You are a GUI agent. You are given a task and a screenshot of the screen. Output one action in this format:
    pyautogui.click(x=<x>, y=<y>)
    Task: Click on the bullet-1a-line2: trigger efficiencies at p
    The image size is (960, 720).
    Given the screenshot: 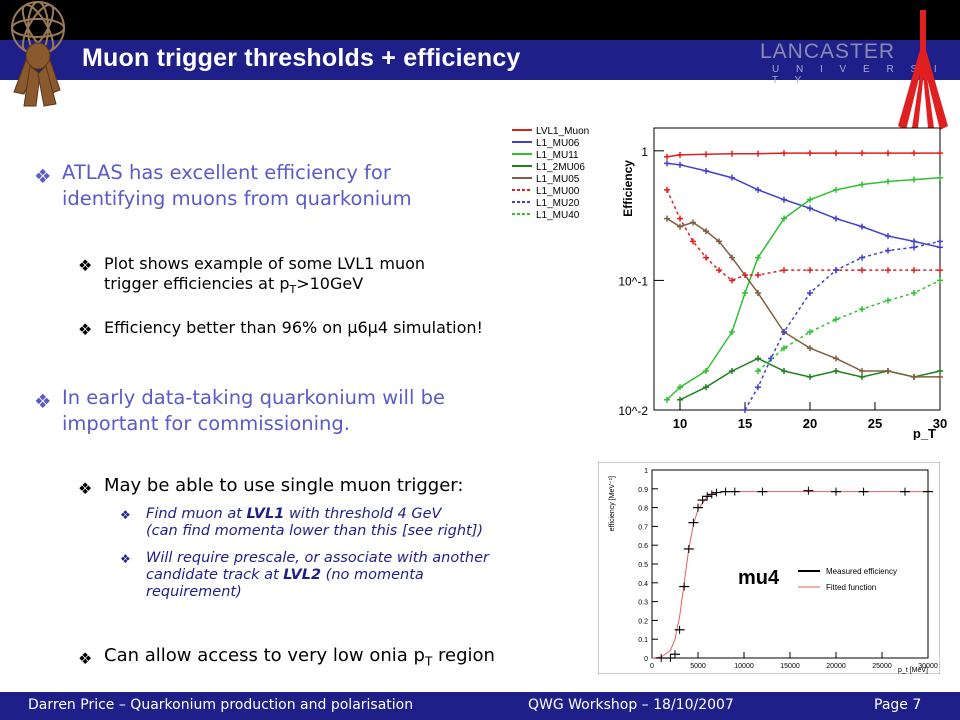 What is the action you would take?
    pyautogui.click(x=197, y=283)
    